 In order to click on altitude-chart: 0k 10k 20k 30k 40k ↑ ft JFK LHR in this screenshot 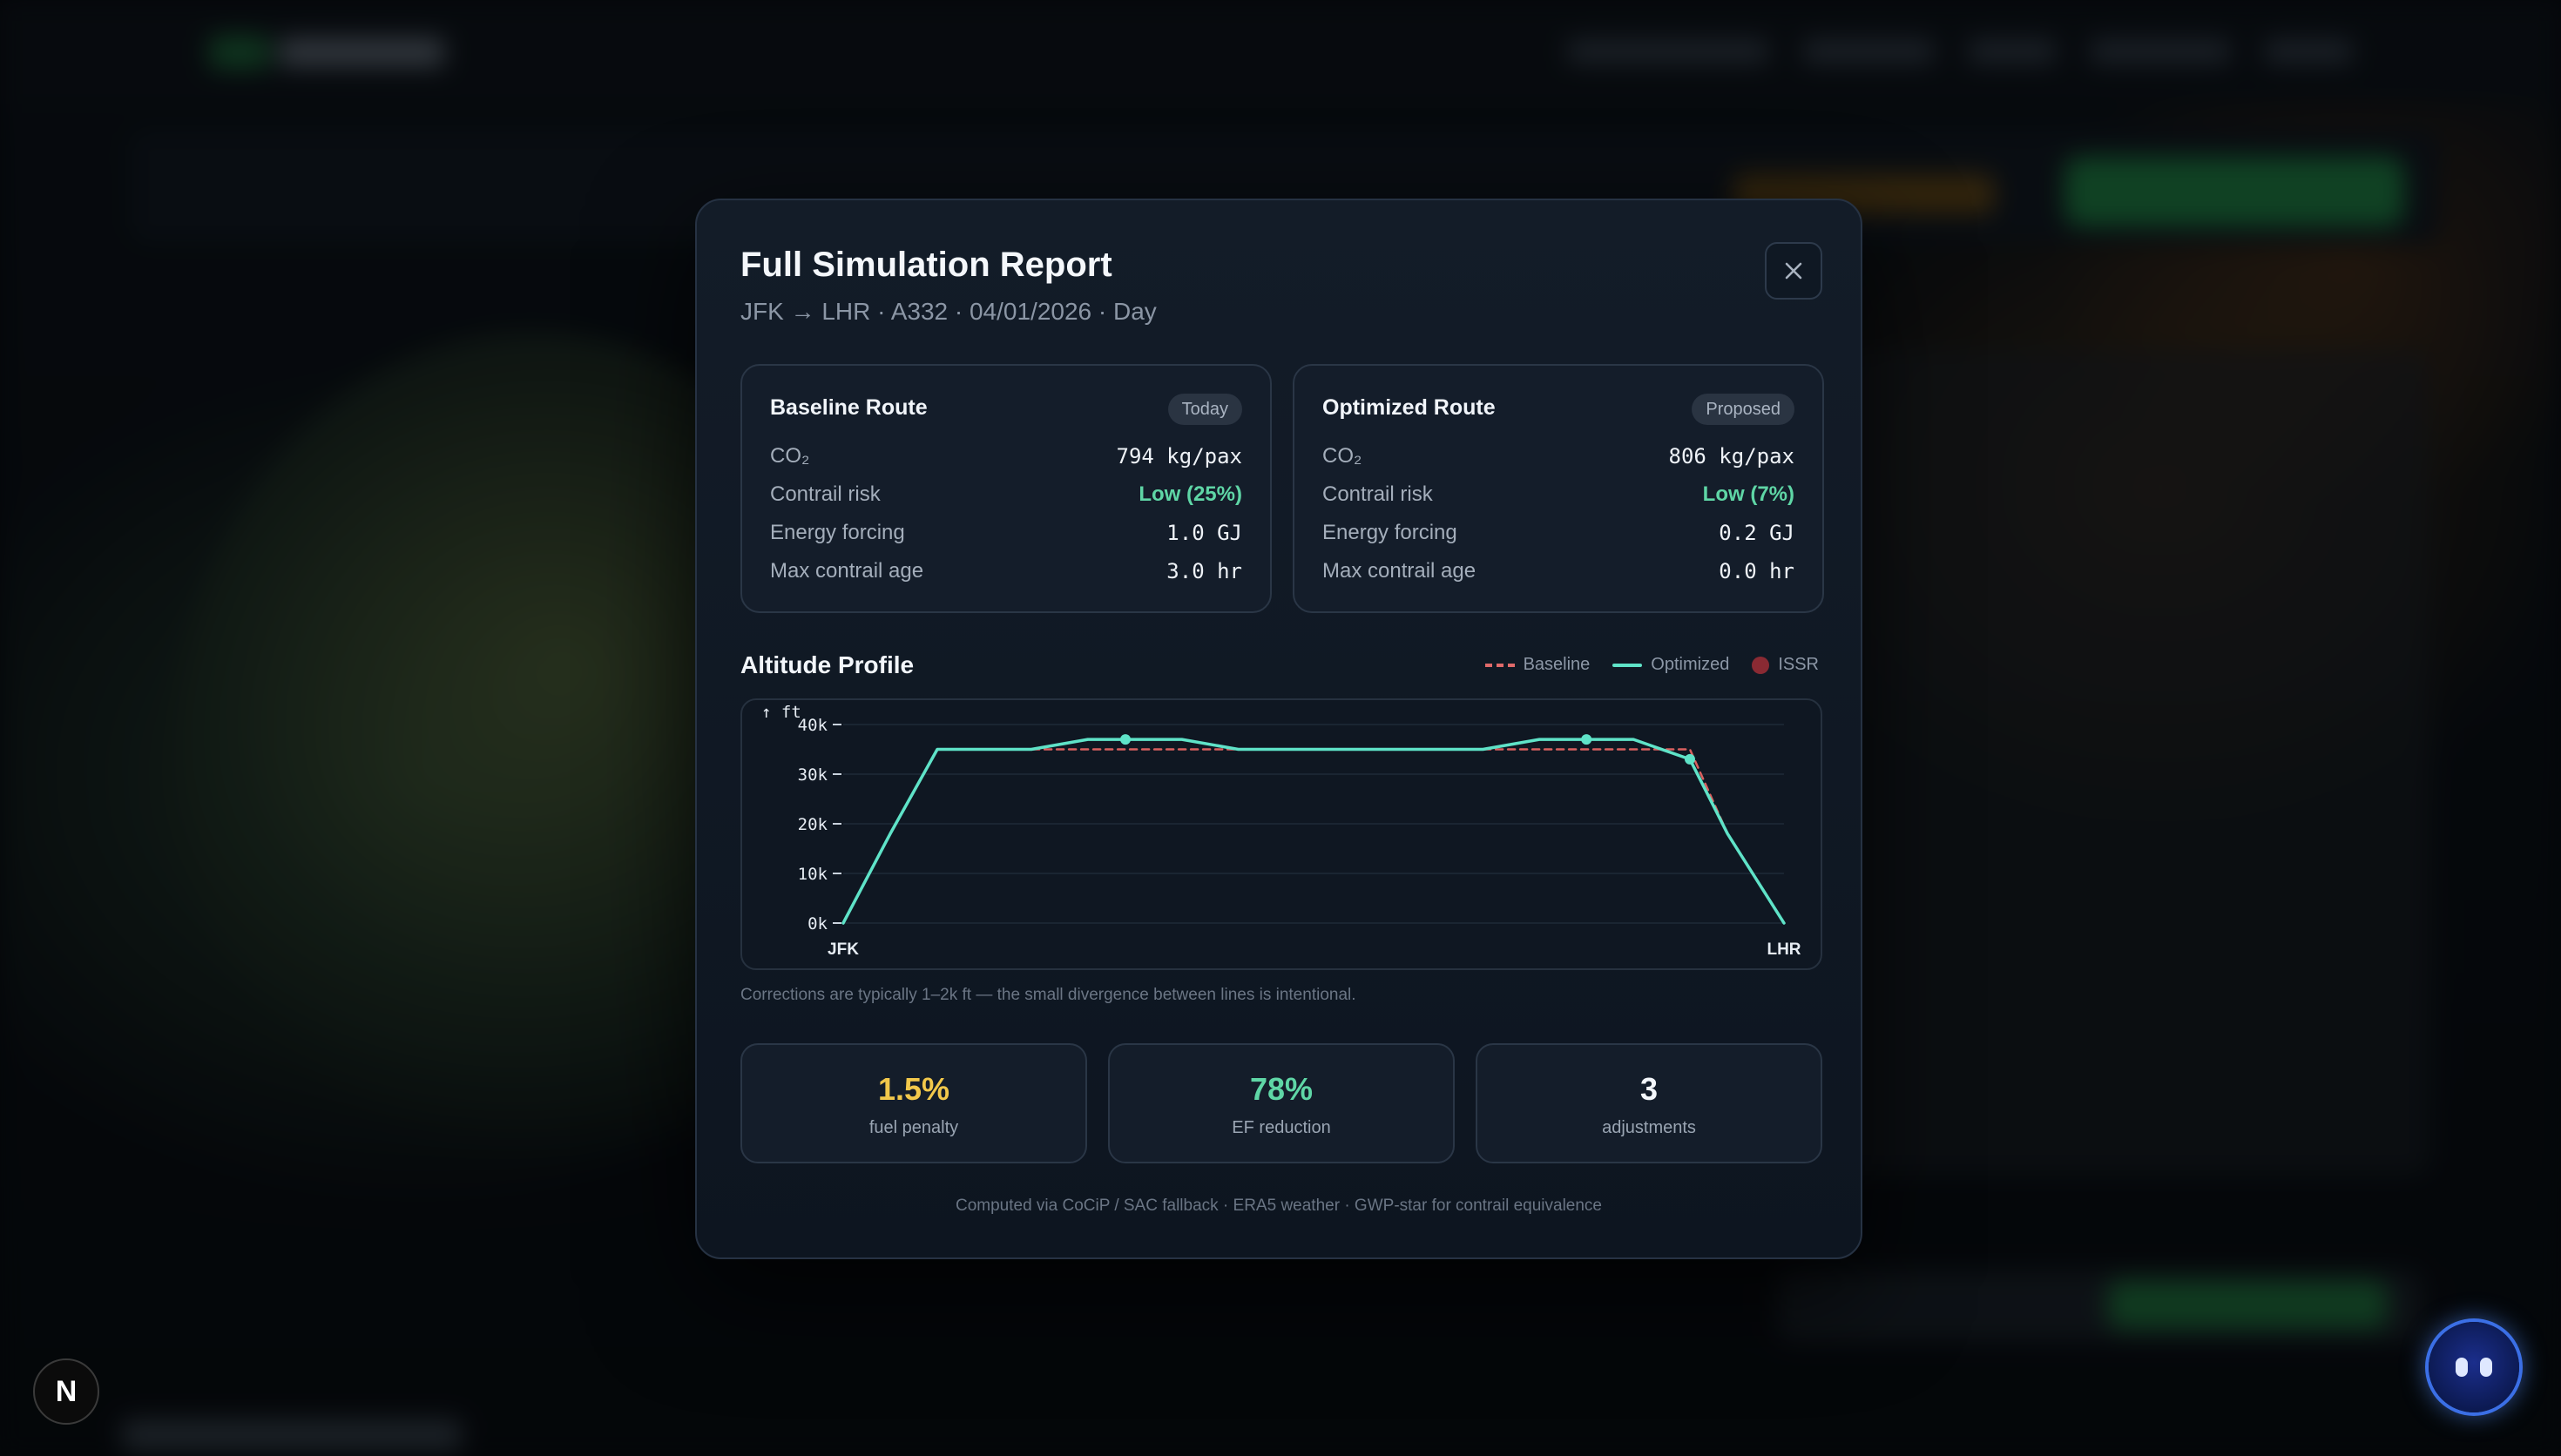, I will do `click(1281, 834)`.